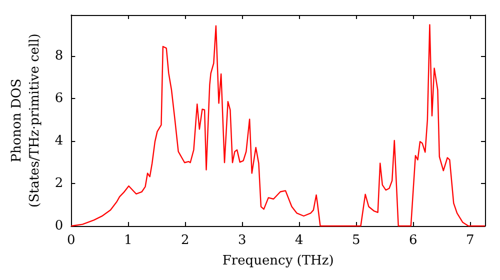  Describe the element at coordinates (26, 120) in the screenshot. I see `y-axis-title: Phonon DOS (States/THz·primitive cell)` at that location.